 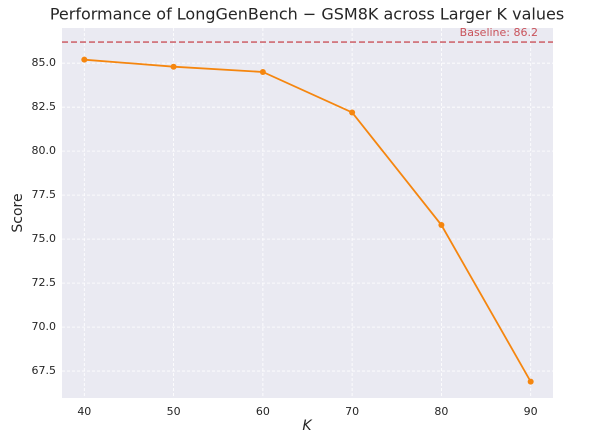 I want to click on x-tick-label: 60, so click(x=263, y=411).